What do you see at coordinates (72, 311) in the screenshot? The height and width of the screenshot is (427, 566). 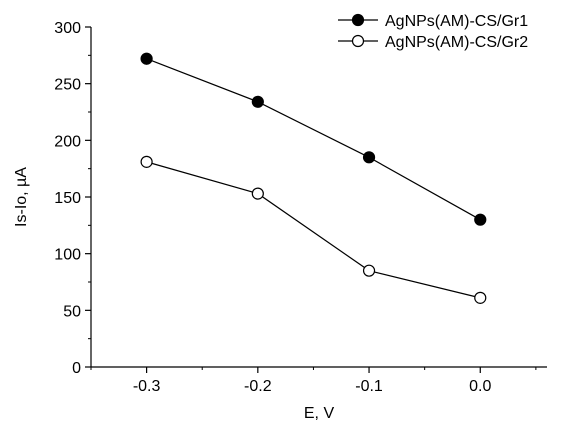 I see `y-tick-label: 50` at bounding box center [72, 311].